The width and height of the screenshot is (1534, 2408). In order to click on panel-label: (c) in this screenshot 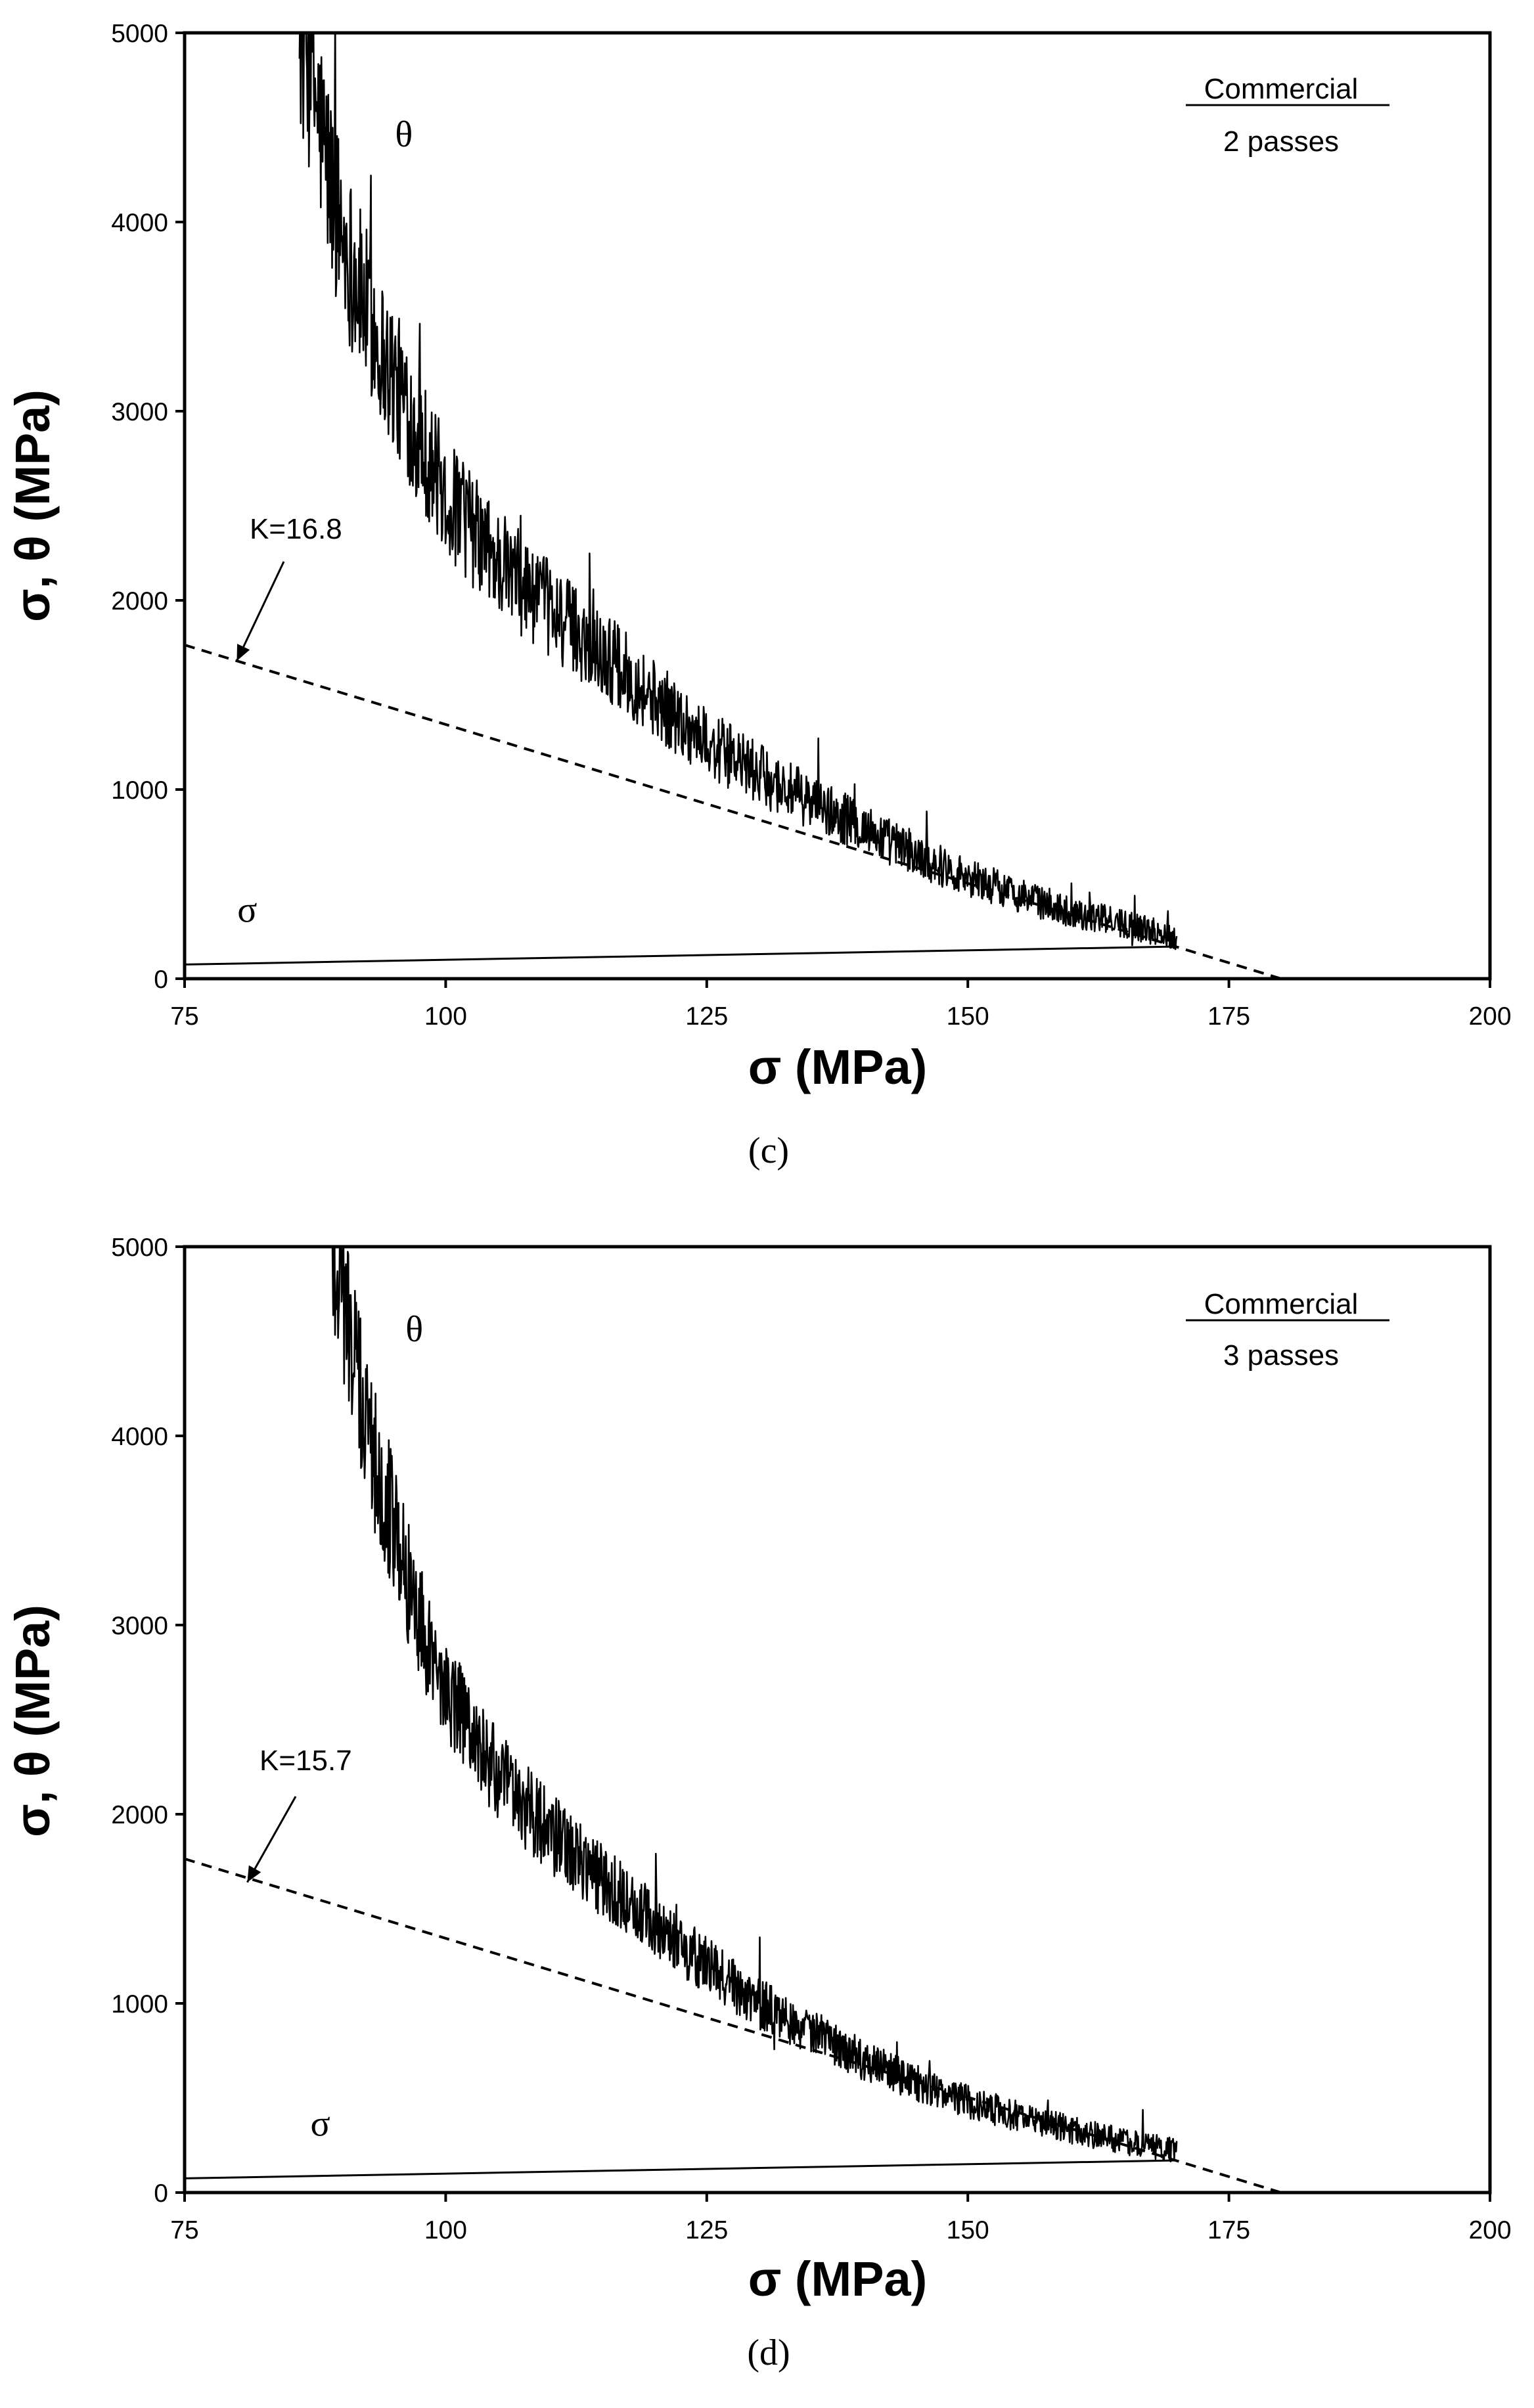, I will do `click(768, 1150)`.